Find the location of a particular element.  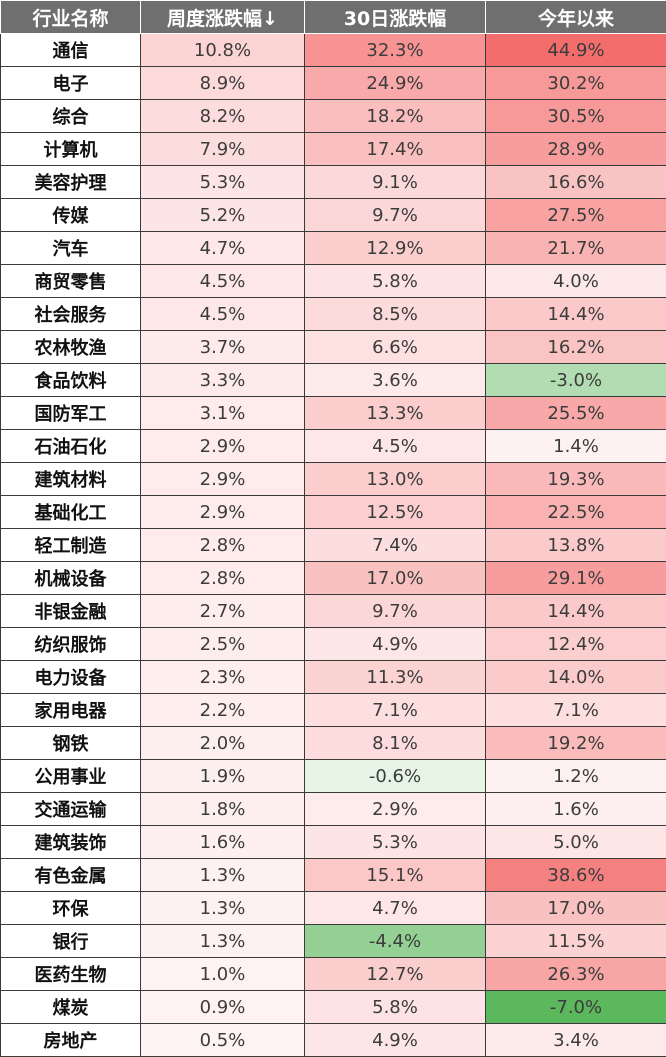

weekly-change-cell: 8.2% is located at coordinates (222, 116).